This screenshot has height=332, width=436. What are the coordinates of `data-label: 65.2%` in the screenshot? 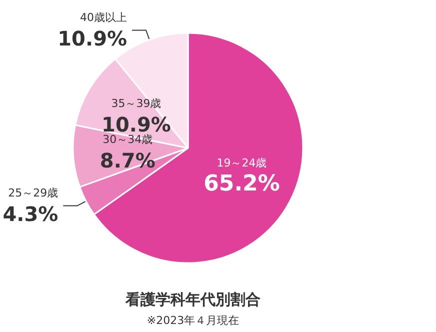 It's located at (242, 183).